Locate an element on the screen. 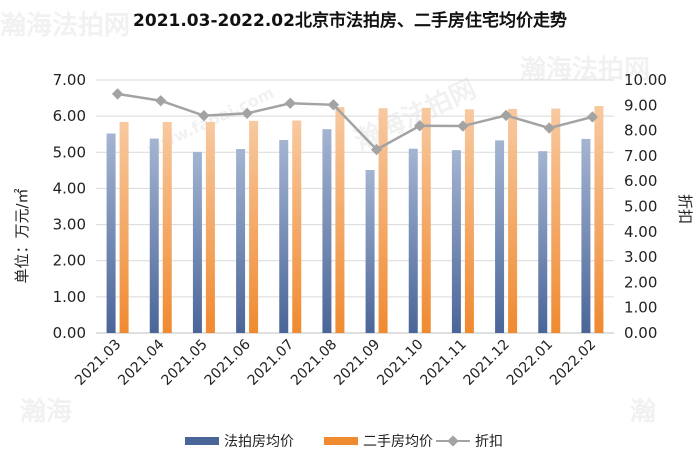 This screenshot has width=700, height=469. legend: 法拍房均价 二手房均价 折扣 is located at coordinates (344, 442).